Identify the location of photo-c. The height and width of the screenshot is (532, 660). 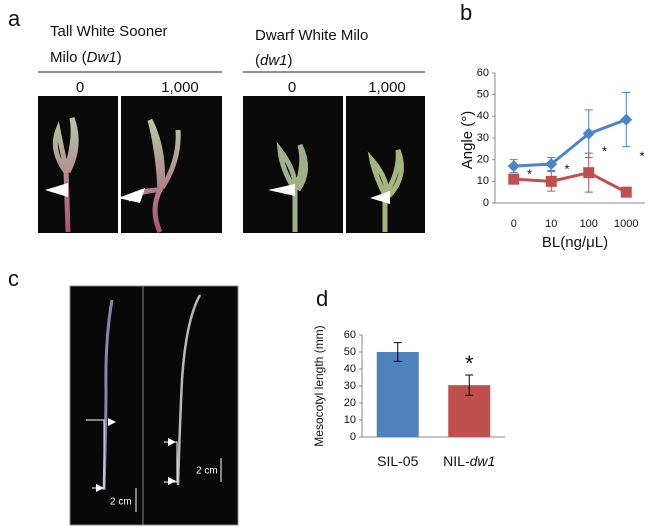
(154, 405).